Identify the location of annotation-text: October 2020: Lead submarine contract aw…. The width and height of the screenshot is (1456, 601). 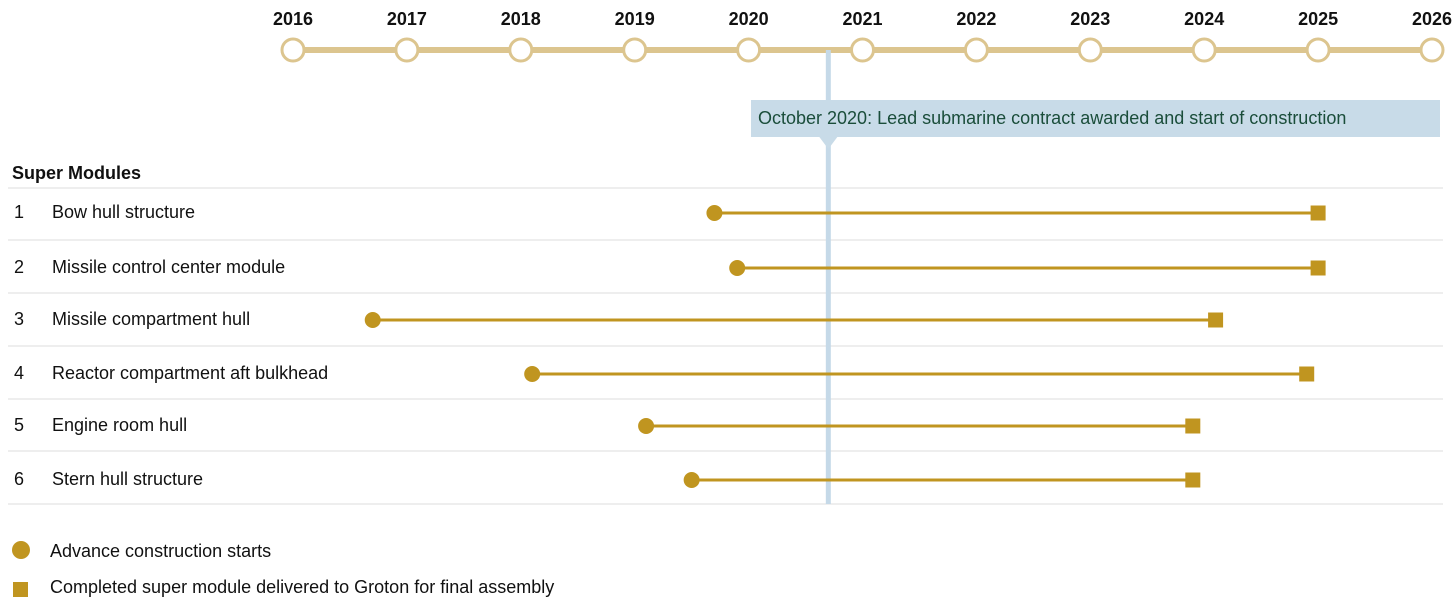
(1052, 118).